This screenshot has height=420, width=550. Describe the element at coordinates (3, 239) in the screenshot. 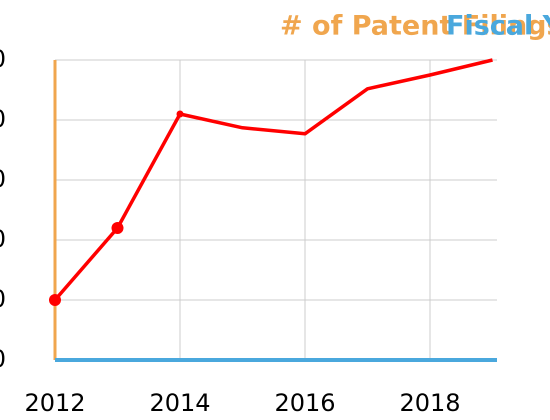

I see `y-tick-label: 20` at that location.